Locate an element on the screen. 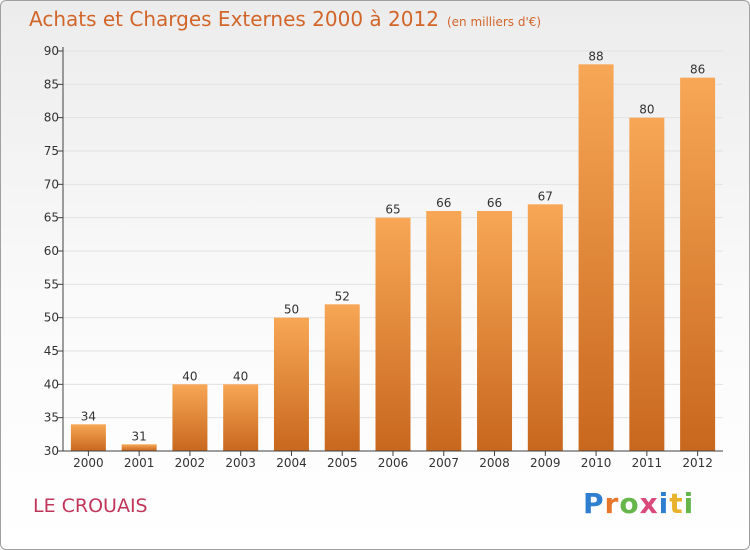 The height and width of the screenshot is (550, 750). x-tick-label: 2010 is located at coordinates (596, 463).